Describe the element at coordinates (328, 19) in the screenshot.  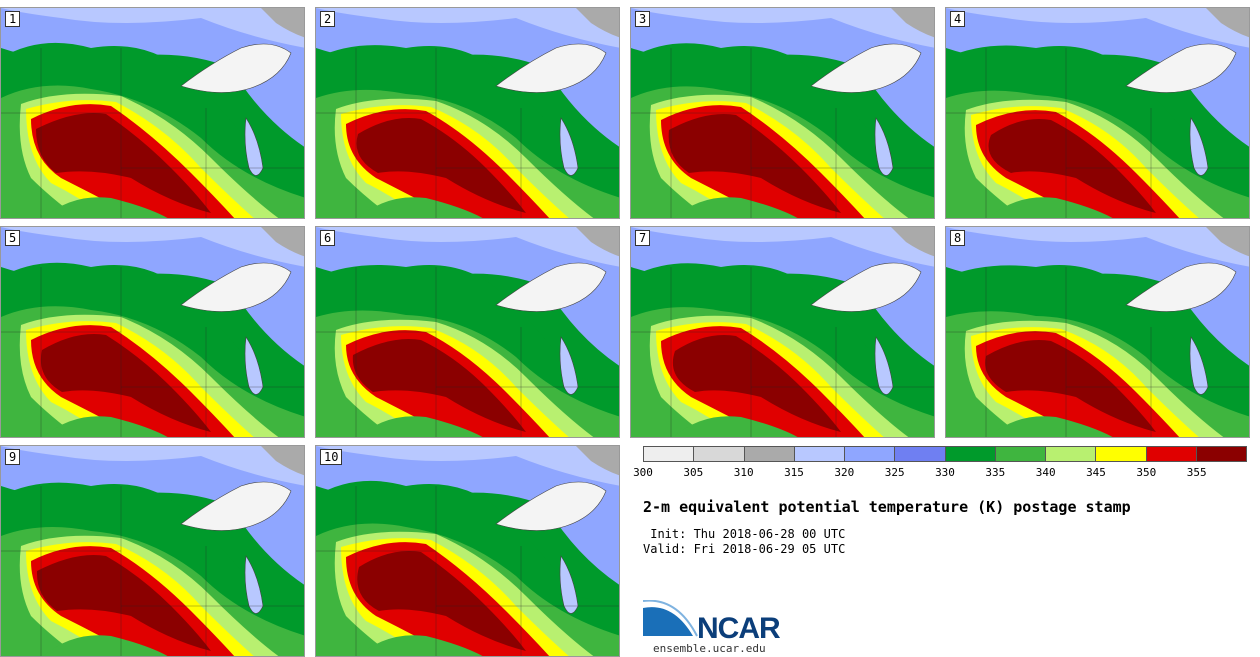
I see `panel-label: 2` at that location.